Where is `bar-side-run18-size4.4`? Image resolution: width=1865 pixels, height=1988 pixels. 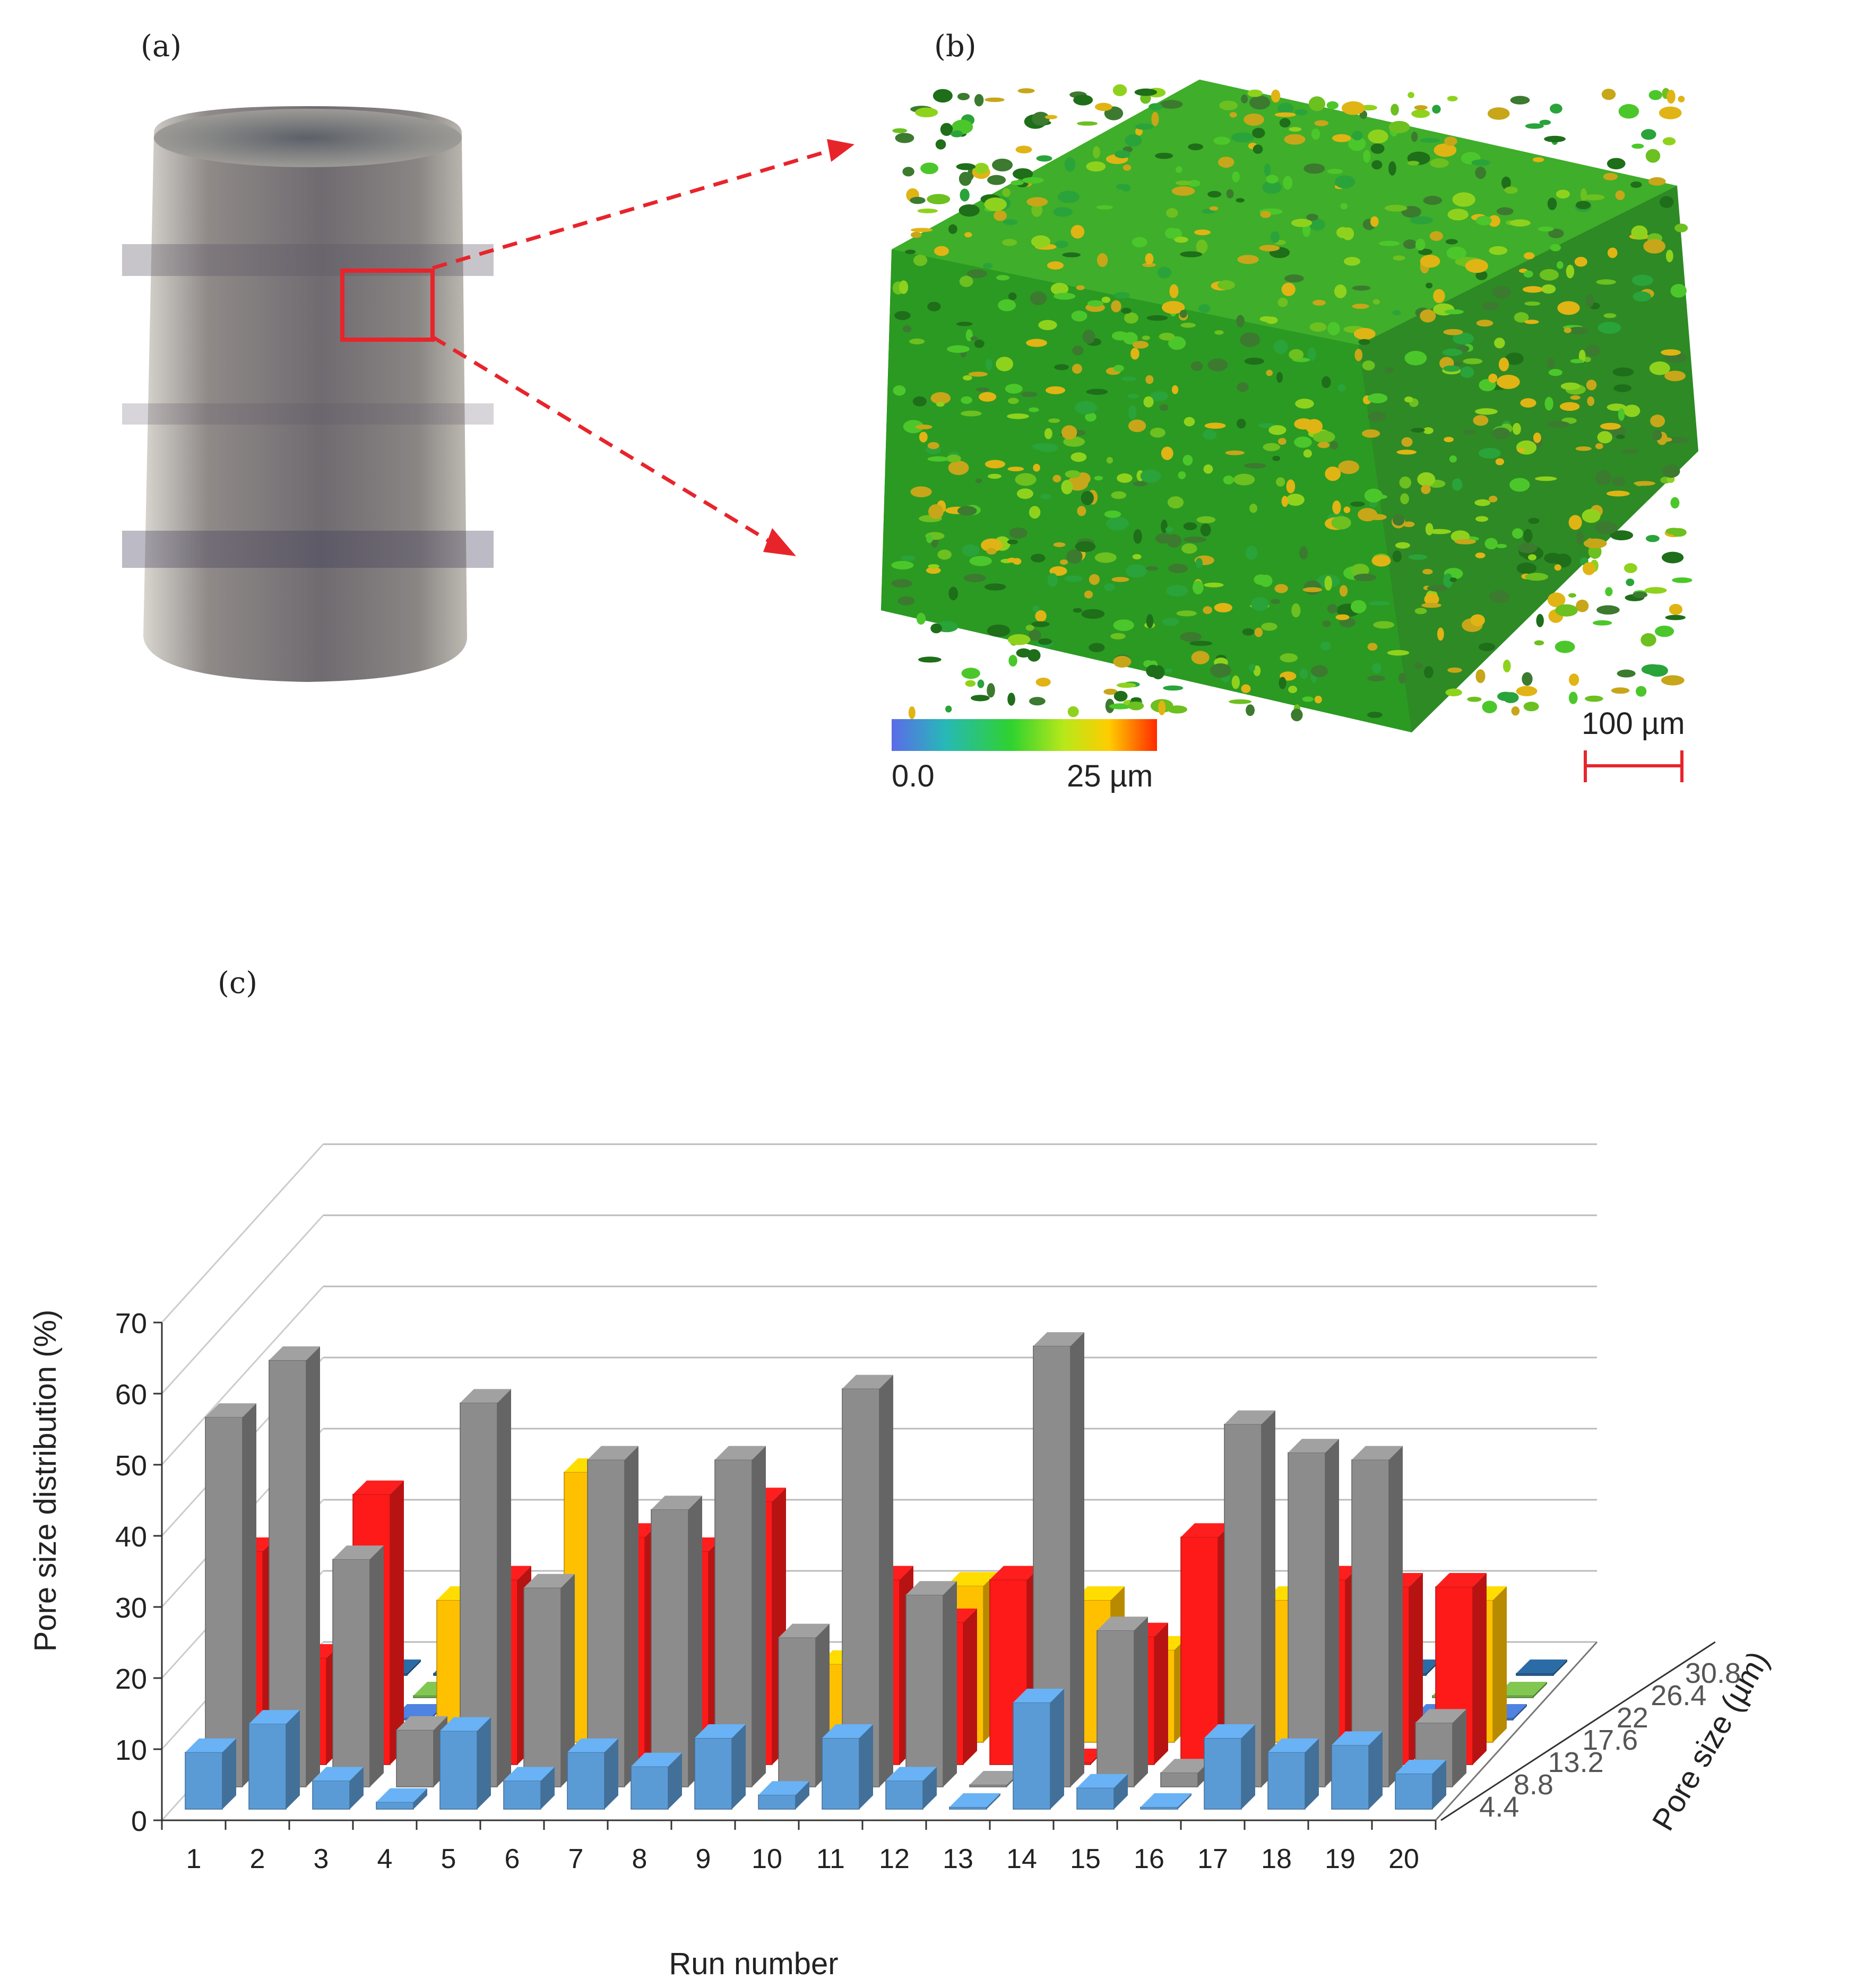
bar-side-run18-size4.4 is located at coordinates (1312, 1773).